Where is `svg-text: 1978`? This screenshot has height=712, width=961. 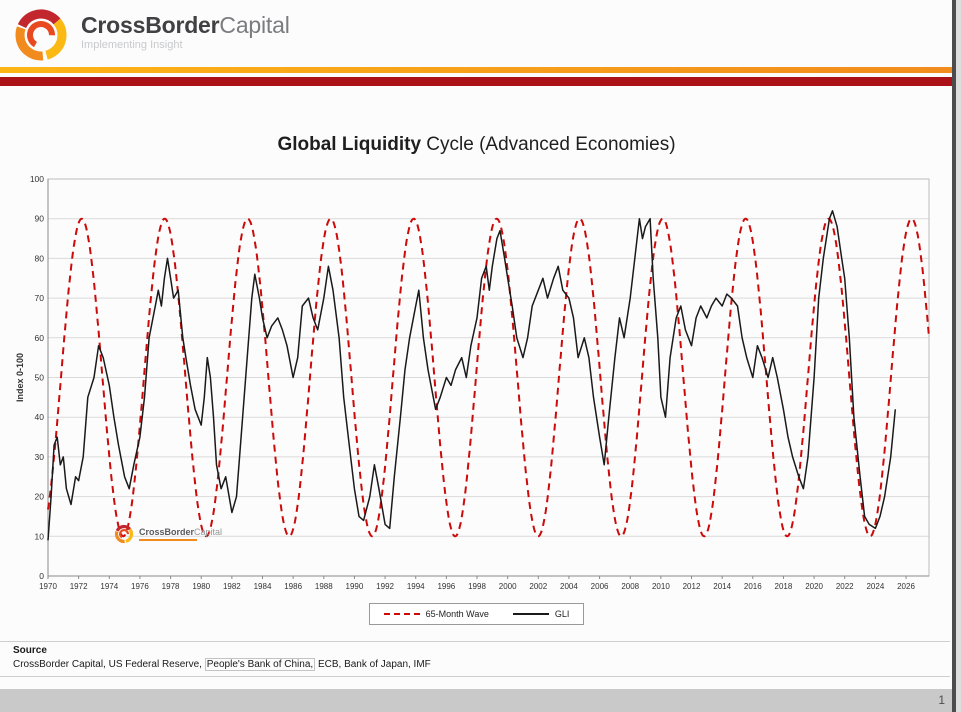
svg-text: 1978 is located at coordinates (171, 586).